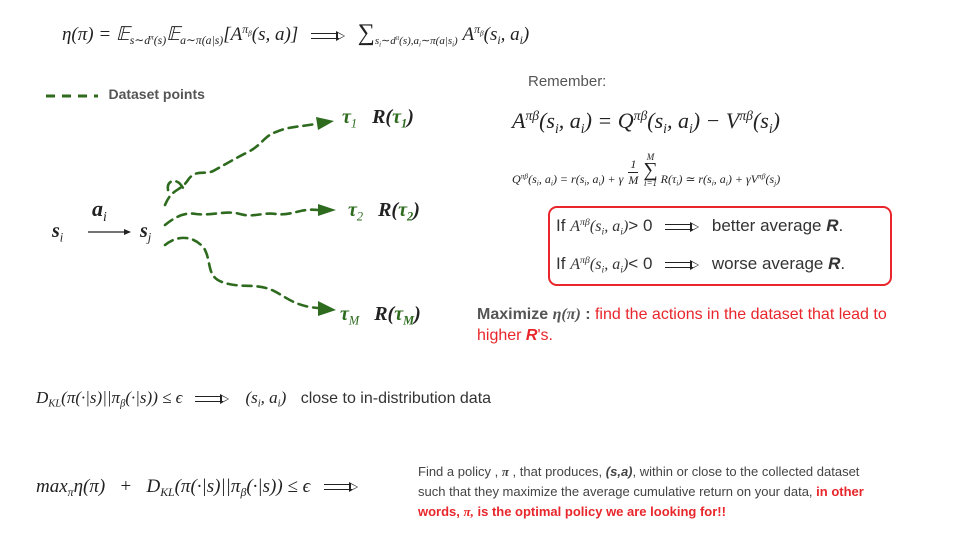  What do you see at coordinates (650, 170) in the screenshot?
I see `sum-operator: M ∑ i=1` at bounding box center [650, 170].